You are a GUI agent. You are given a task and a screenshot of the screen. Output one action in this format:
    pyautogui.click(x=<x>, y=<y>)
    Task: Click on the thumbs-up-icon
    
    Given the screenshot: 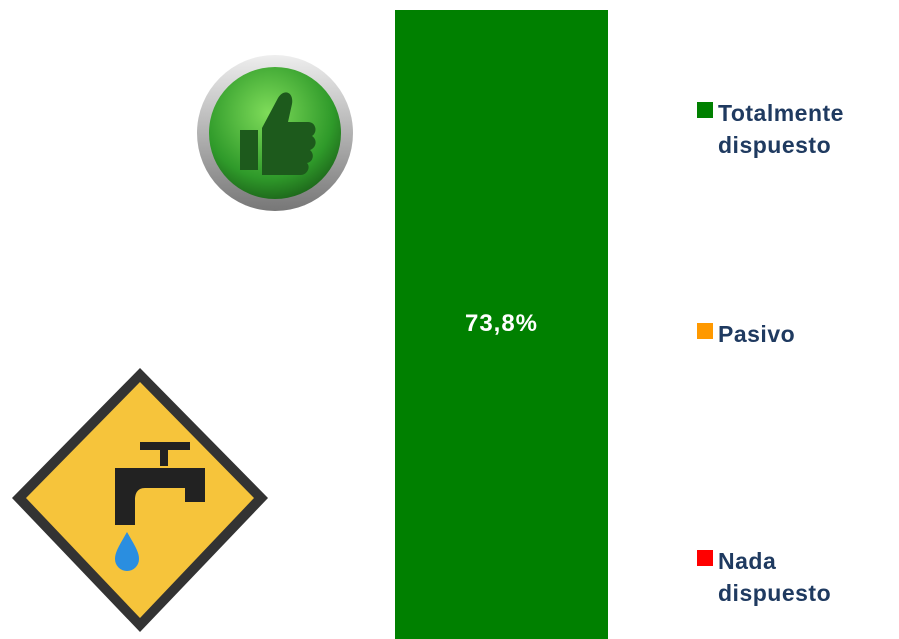 What is the action you would take?
    pyautogui.click(x=275, y=133)
    